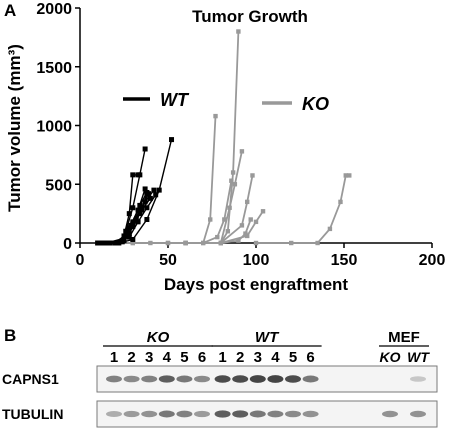  What do you see at coordinates (344, 260) in the screenshot?
I see `x-tick-label: 150` at bounding box center [344, 260].